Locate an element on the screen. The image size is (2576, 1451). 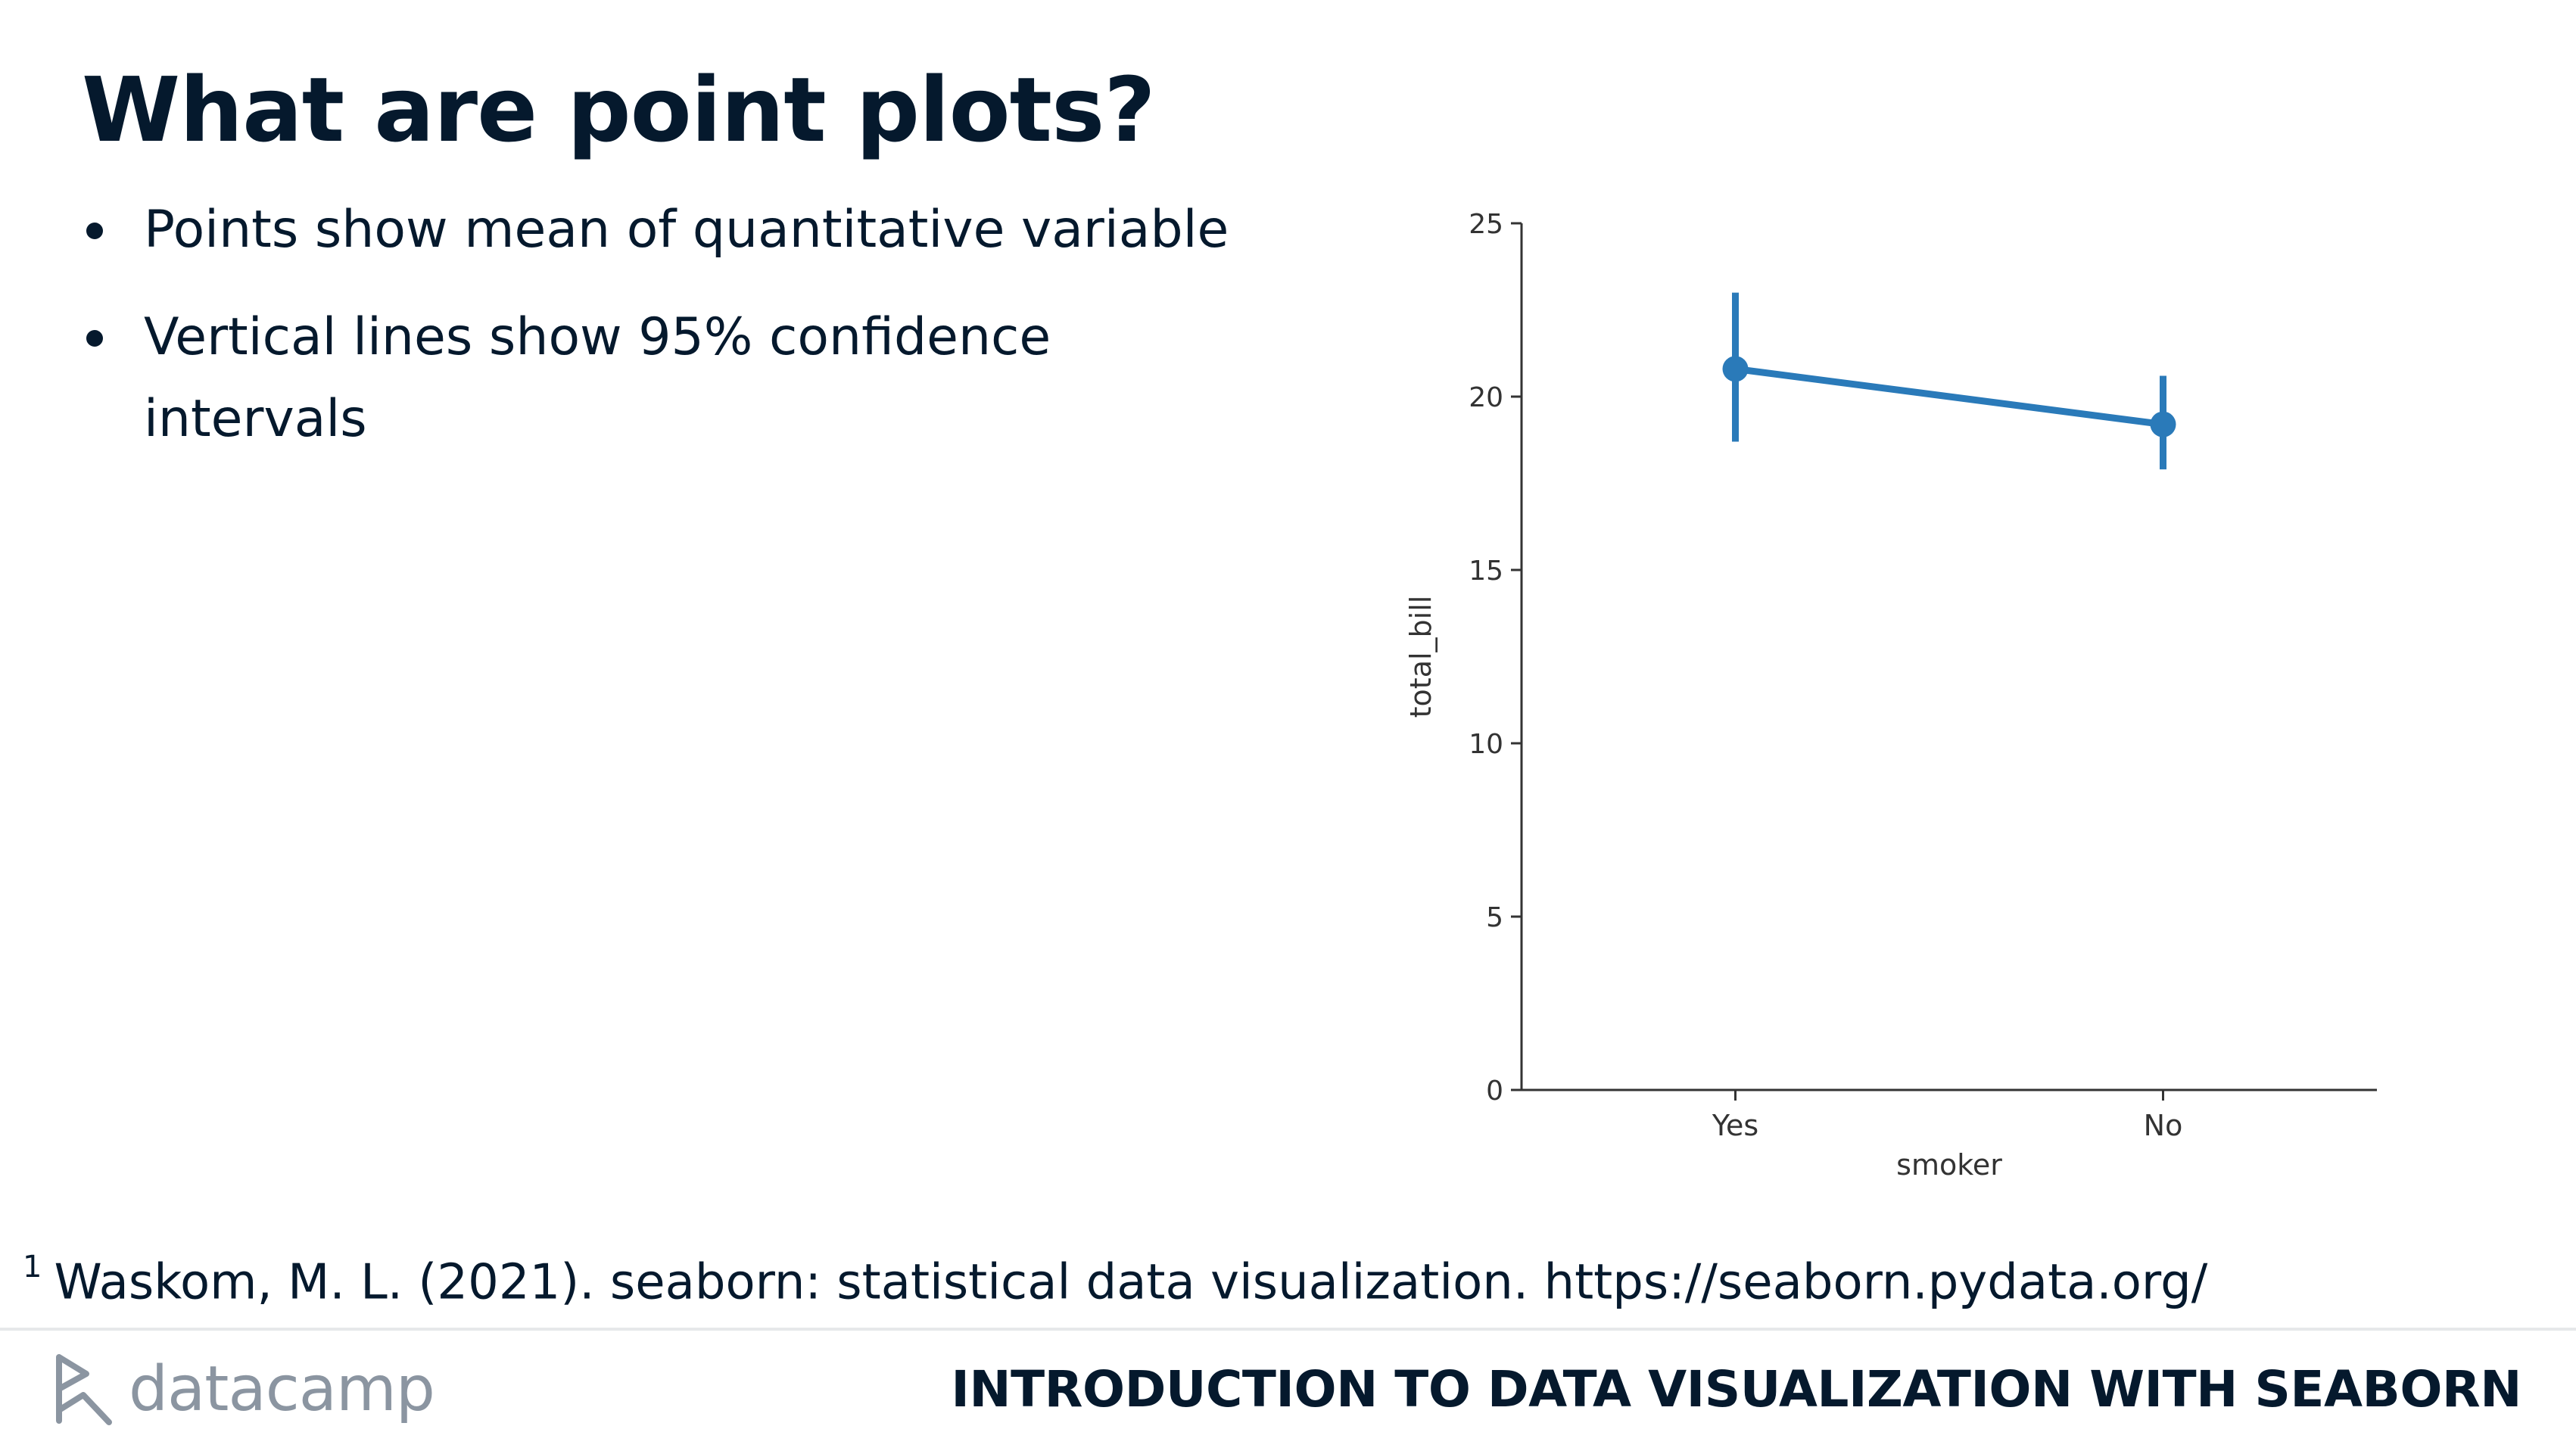
datacamp-wordmark: datacamp is located at coordinates (282, 1389).